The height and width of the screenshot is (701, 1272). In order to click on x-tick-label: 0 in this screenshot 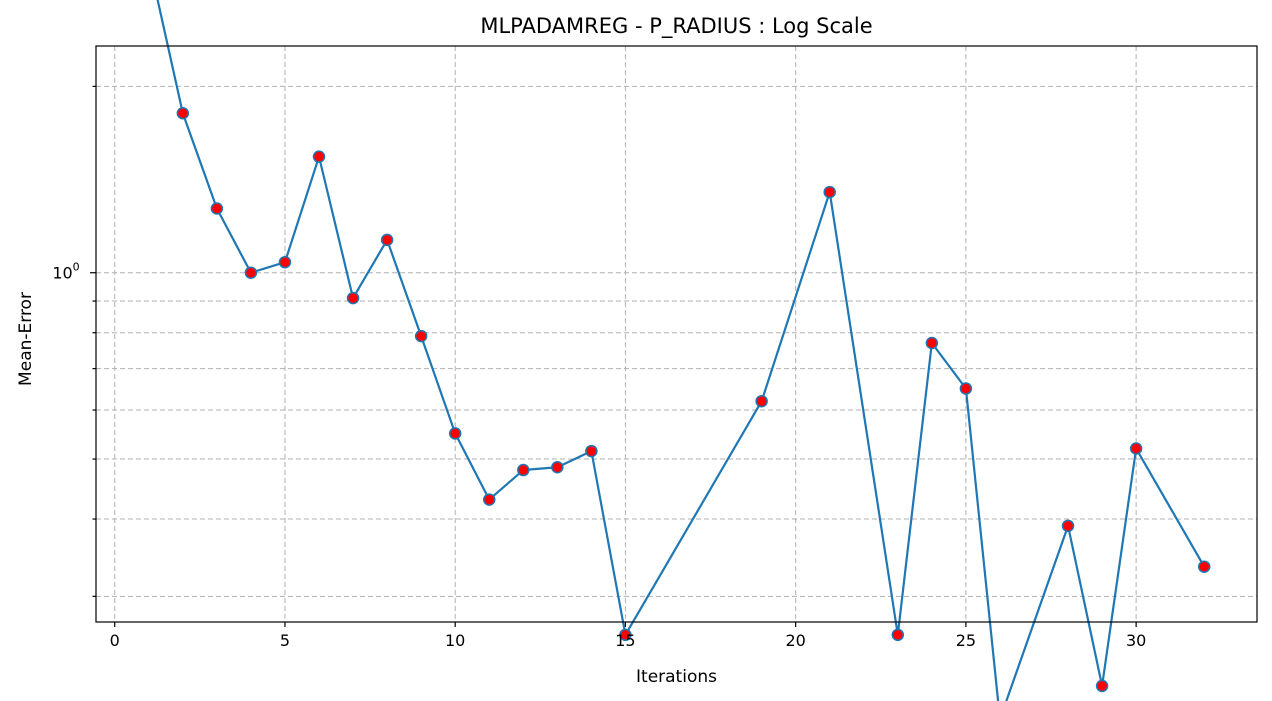, I will do `click(115, 640)`.